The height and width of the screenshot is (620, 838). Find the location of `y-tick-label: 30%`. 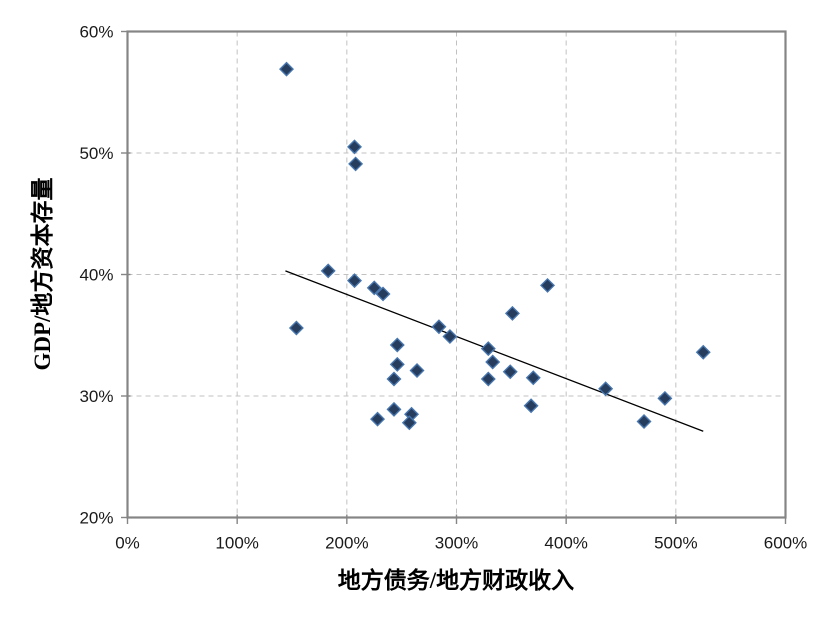

y-tick-label: 30% is located at coordinates (96, 396).